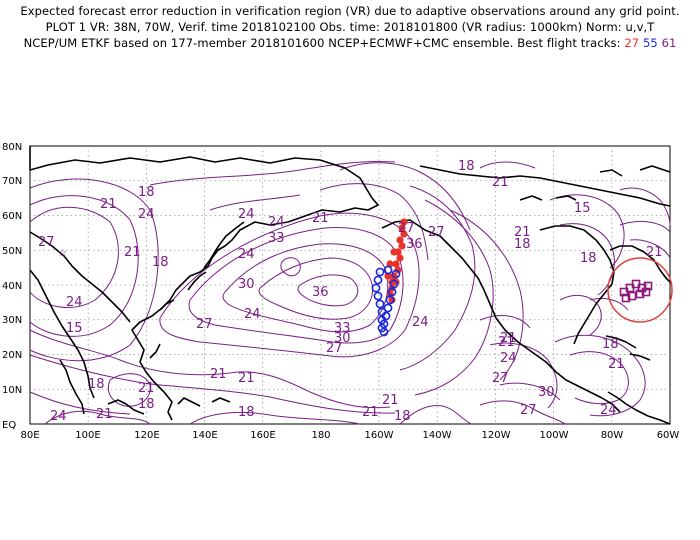  What do you see at coordinates (262, 435) in the screenshot?
I see `lon-label: 160E` at bounding box center [262, 435].